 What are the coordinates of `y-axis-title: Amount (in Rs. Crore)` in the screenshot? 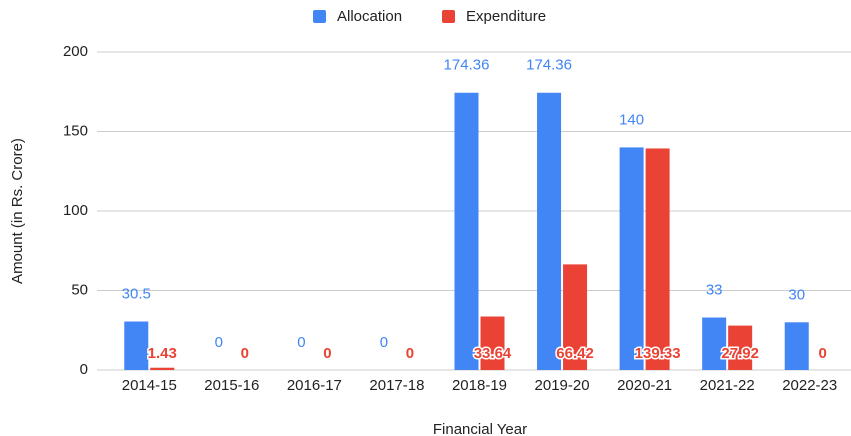 It's located at (17, 211).